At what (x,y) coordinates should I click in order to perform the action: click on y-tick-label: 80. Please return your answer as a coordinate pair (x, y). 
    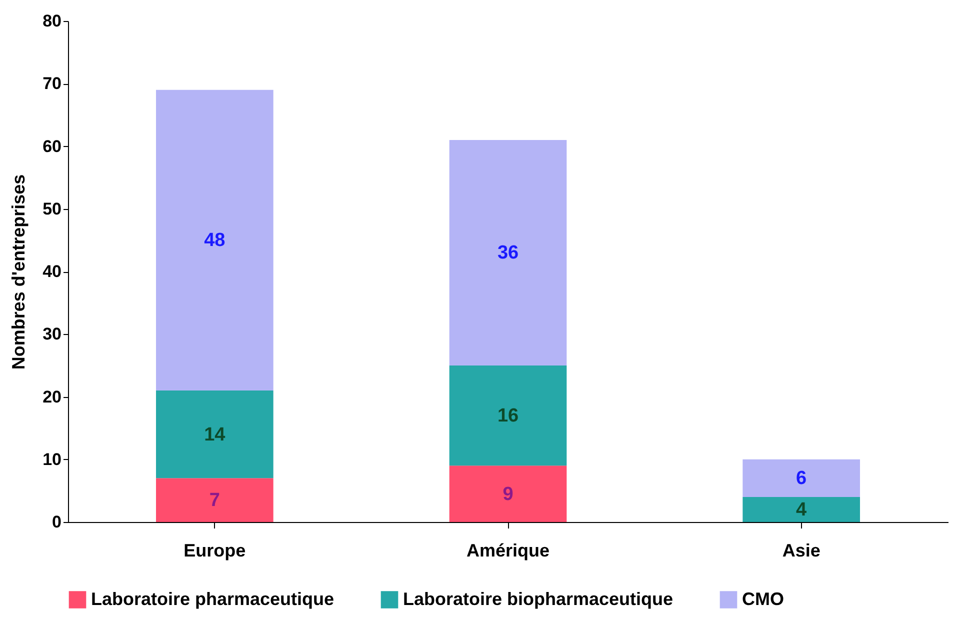
    Looking at the image, I should click on (52, 21).